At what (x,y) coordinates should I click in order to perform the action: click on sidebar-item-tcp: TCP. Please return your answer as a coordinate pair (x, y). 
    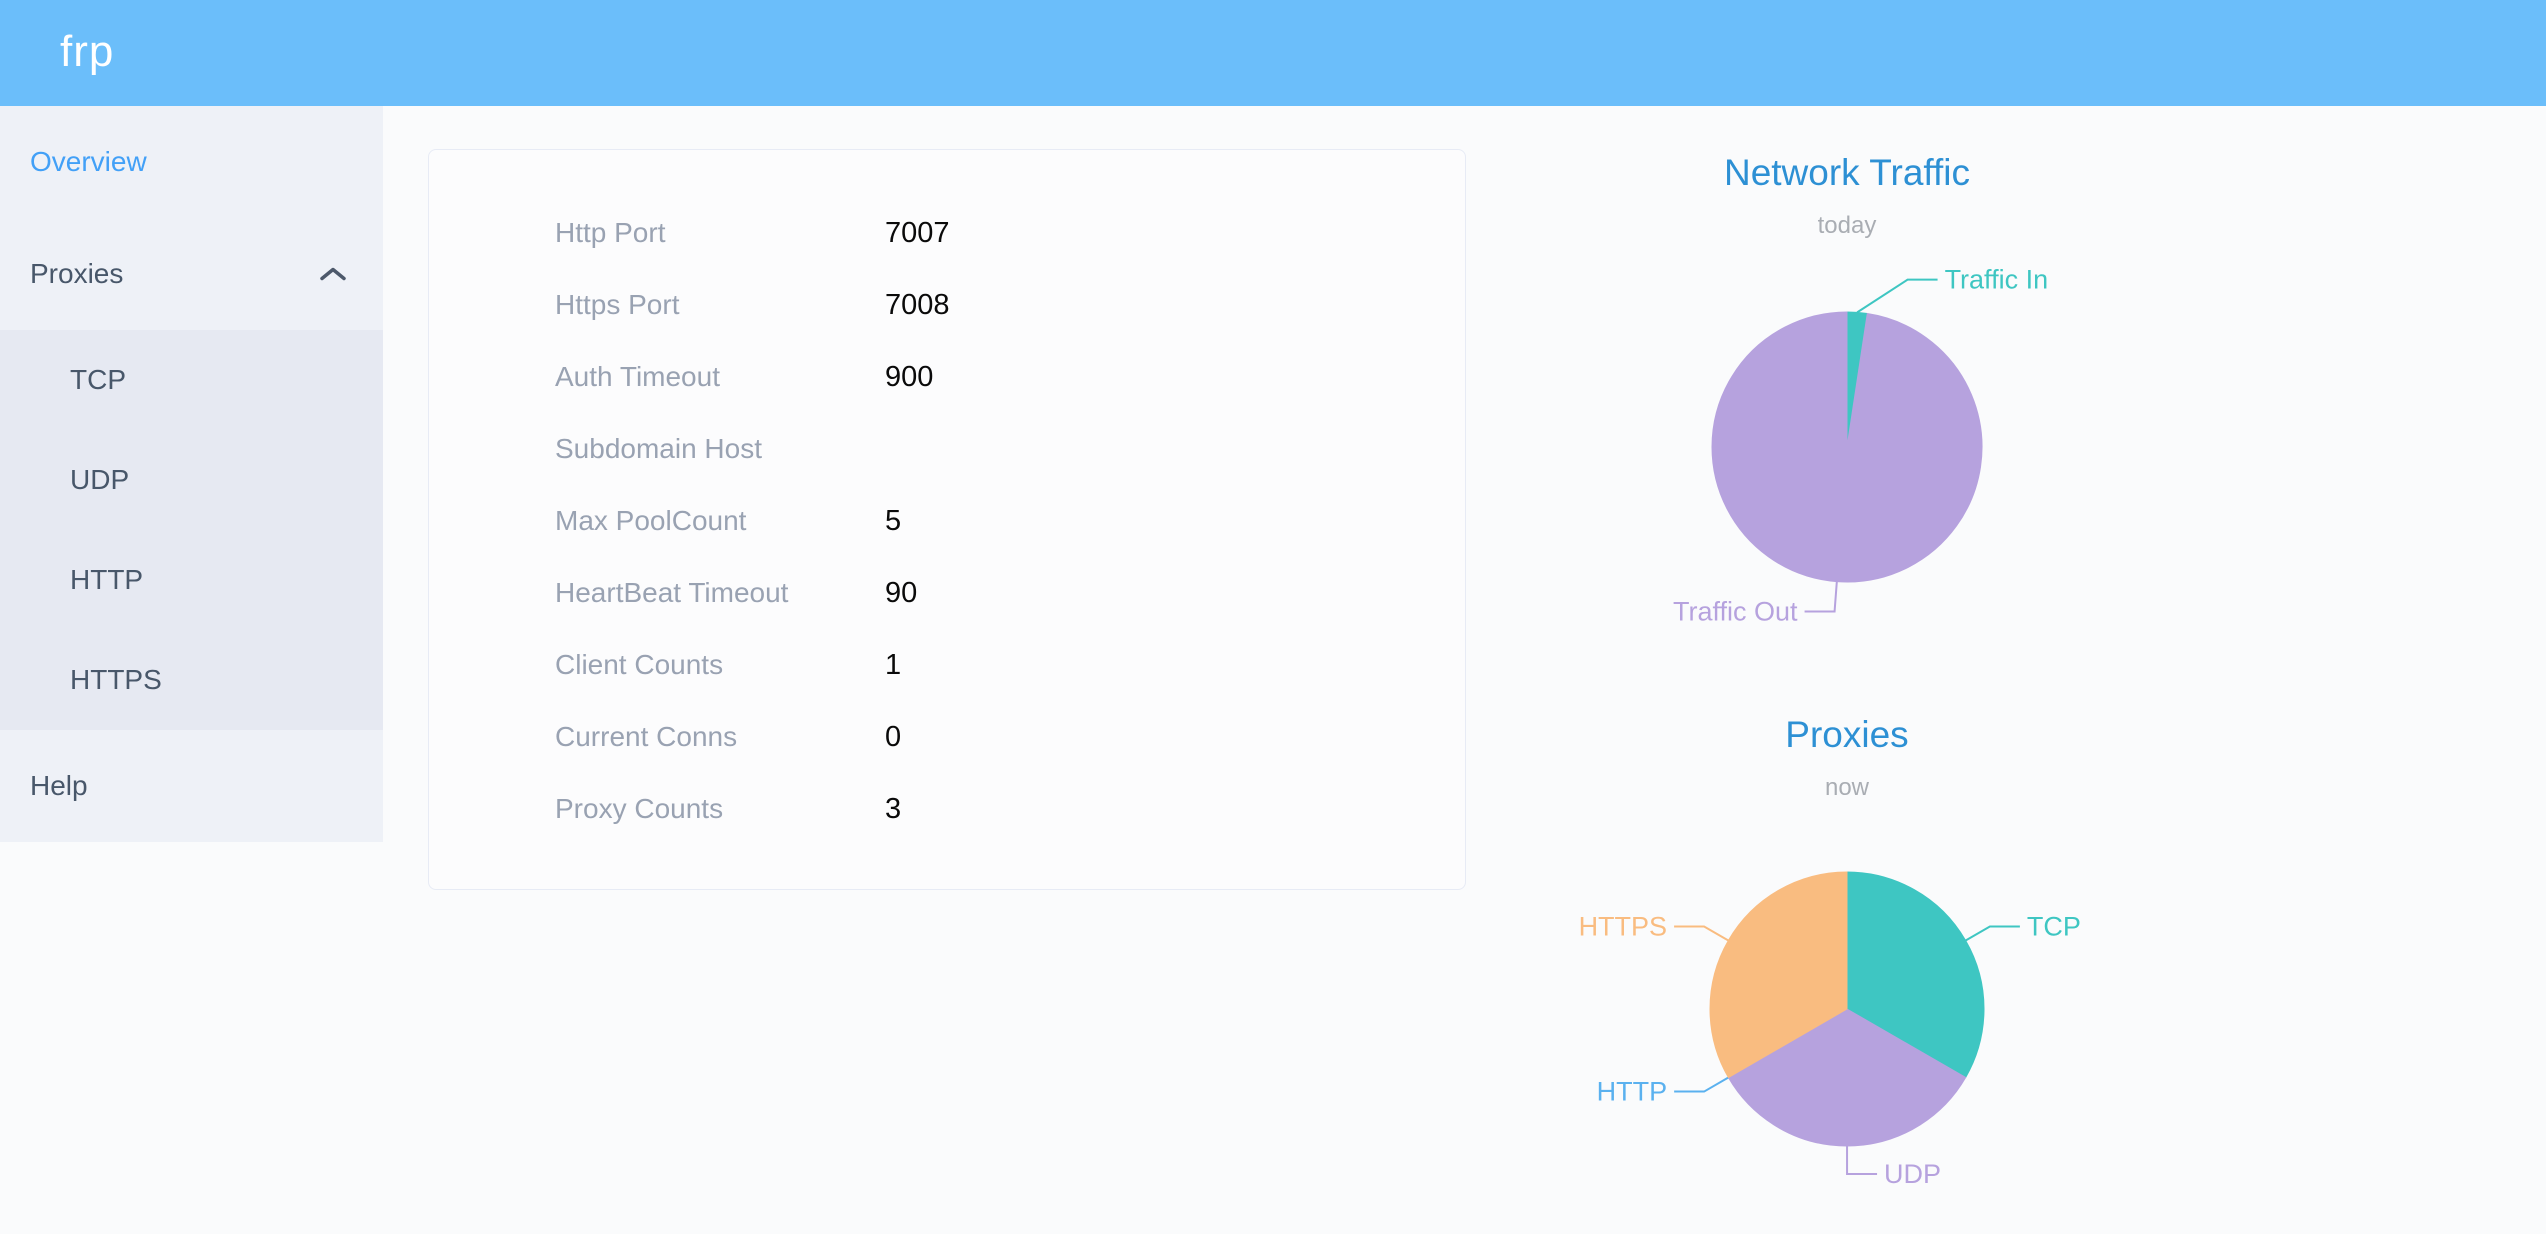
    Looking at the image, I should click on (98, 379).